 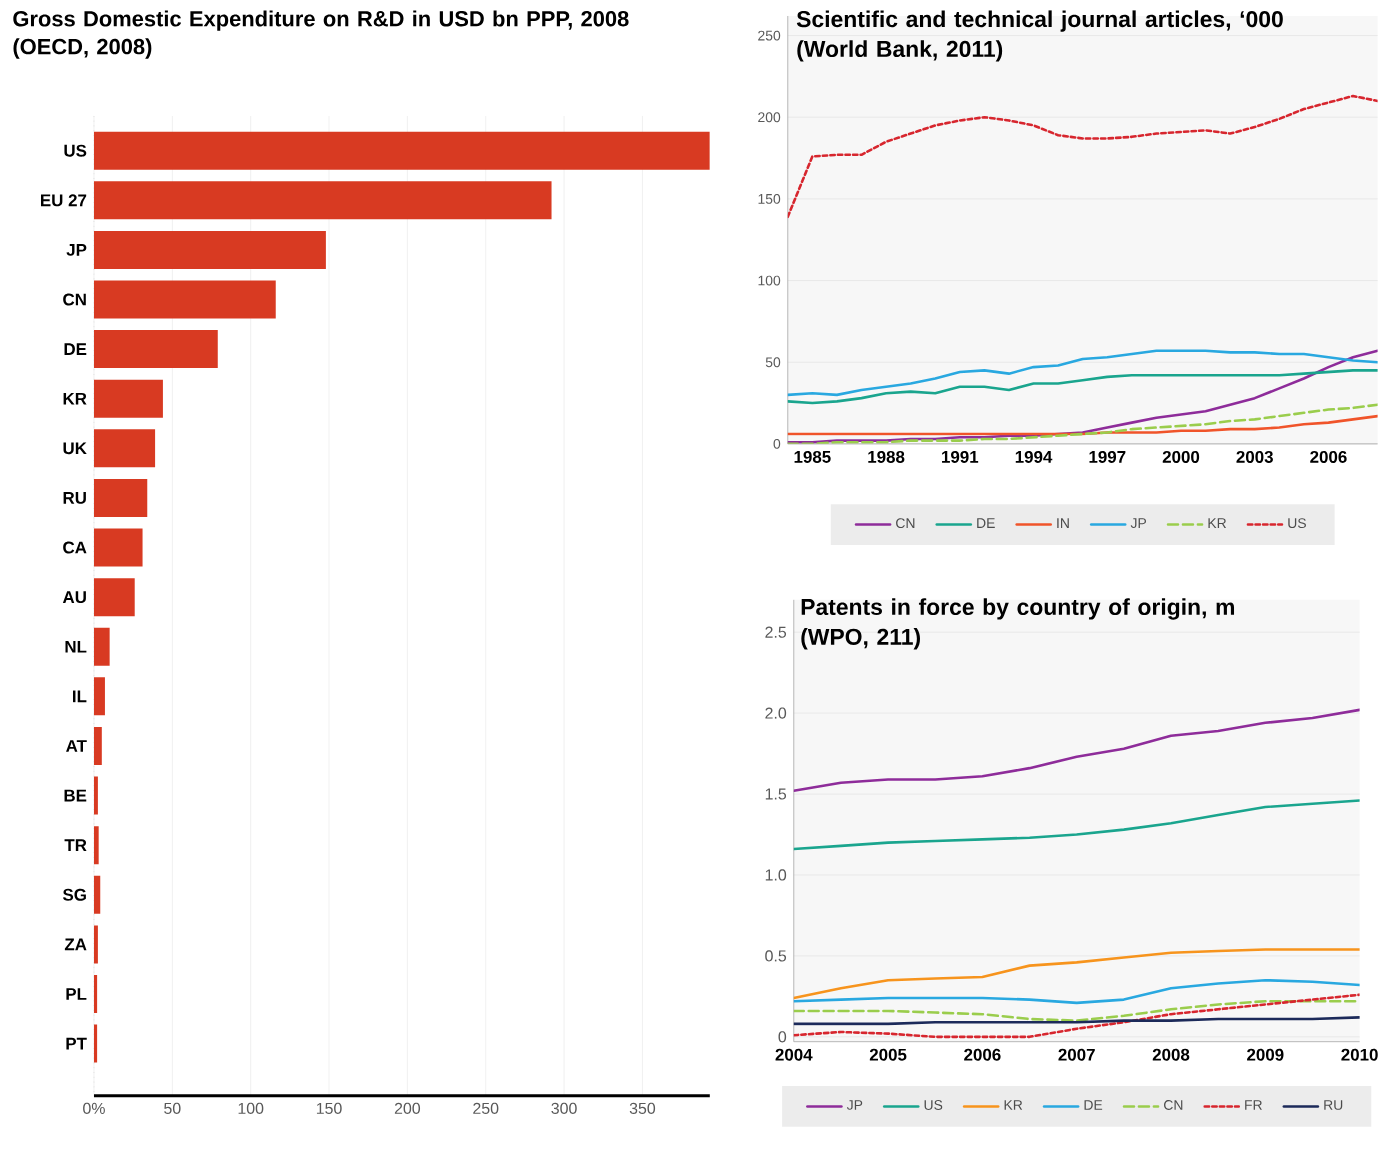 I want to click on y-tick-label: SG, so click(x=74, y=894).